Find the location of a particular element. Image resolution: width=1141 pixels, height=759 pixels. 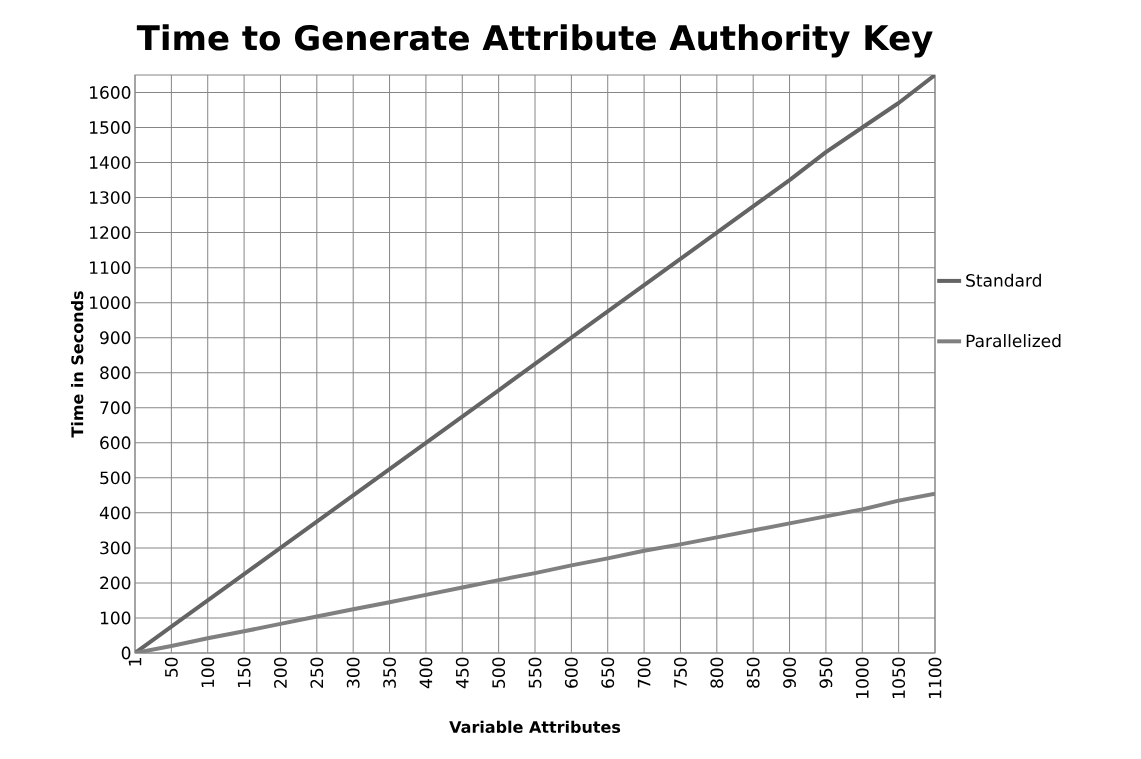

x-tick-label: 1 is located at coordinates (135, 662).